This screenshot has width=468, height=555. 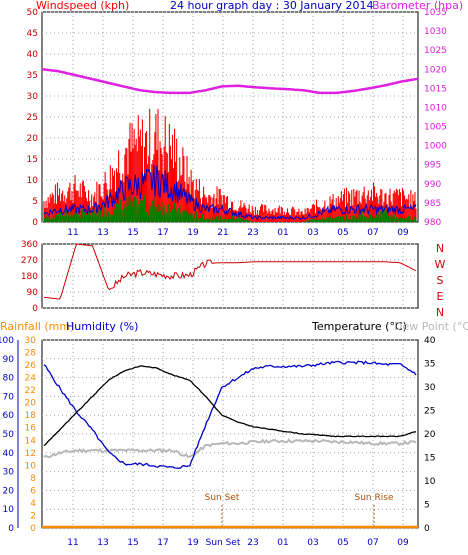 What do you see at coordinates (430, 435) in the screenshot?
I see `temperature-y-tick-label: 20` at bounding box center [430, 435].